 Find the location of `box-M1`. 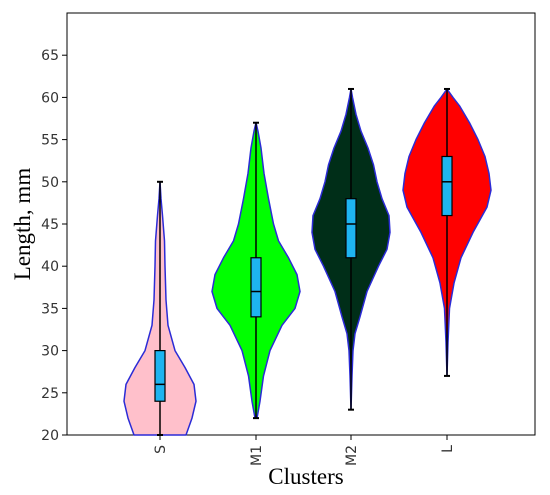

box-M1 is located at coordinates (256, 287).